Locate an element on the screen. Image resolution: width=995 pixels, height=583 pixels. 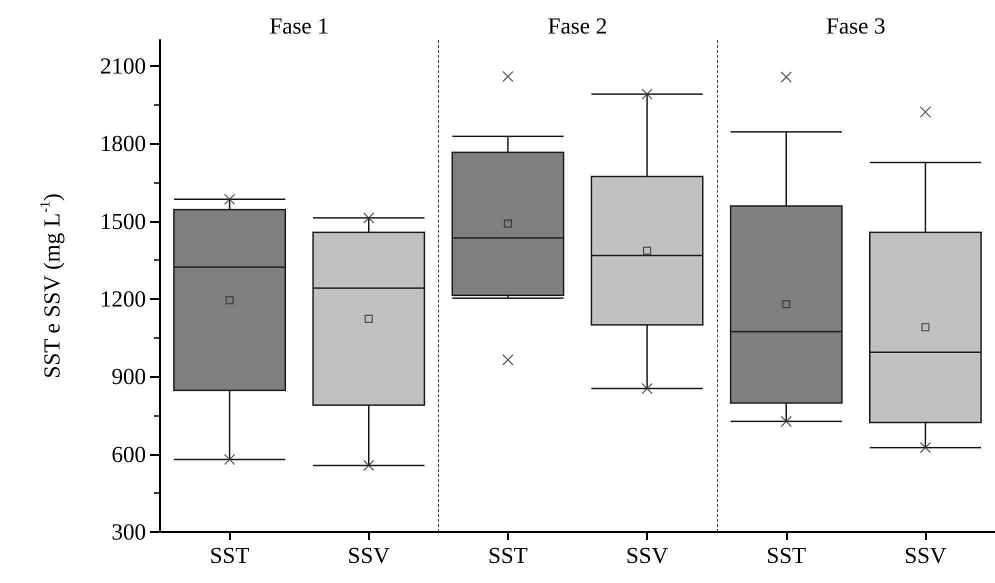
y-axis-title: SST e SSV (mg L-1) is located at coordinates (51, 285).